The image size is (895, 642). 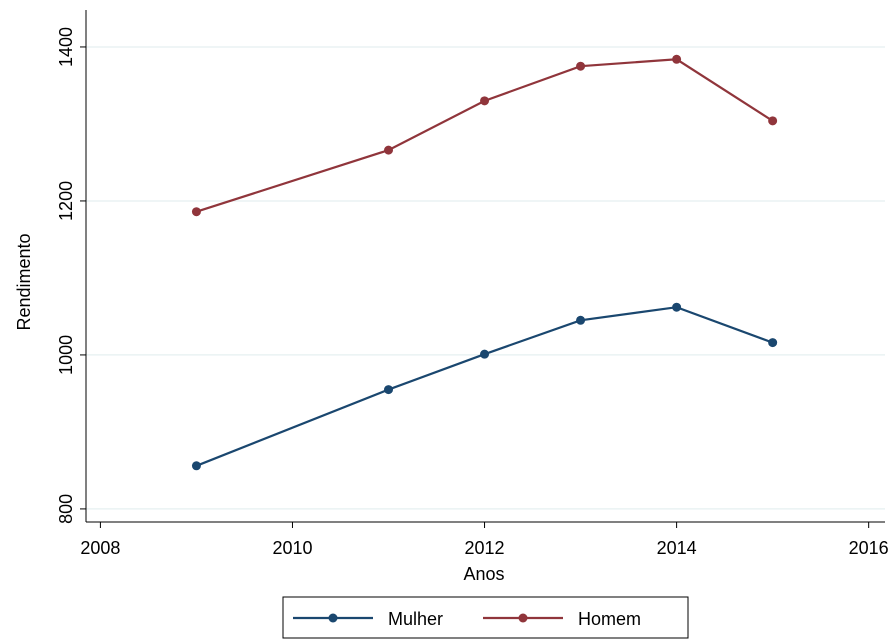 What do you see at coordinates (66, 201) in the screenshot?
I see `y-tick-label: 1200` at bounding box center [66, 201].